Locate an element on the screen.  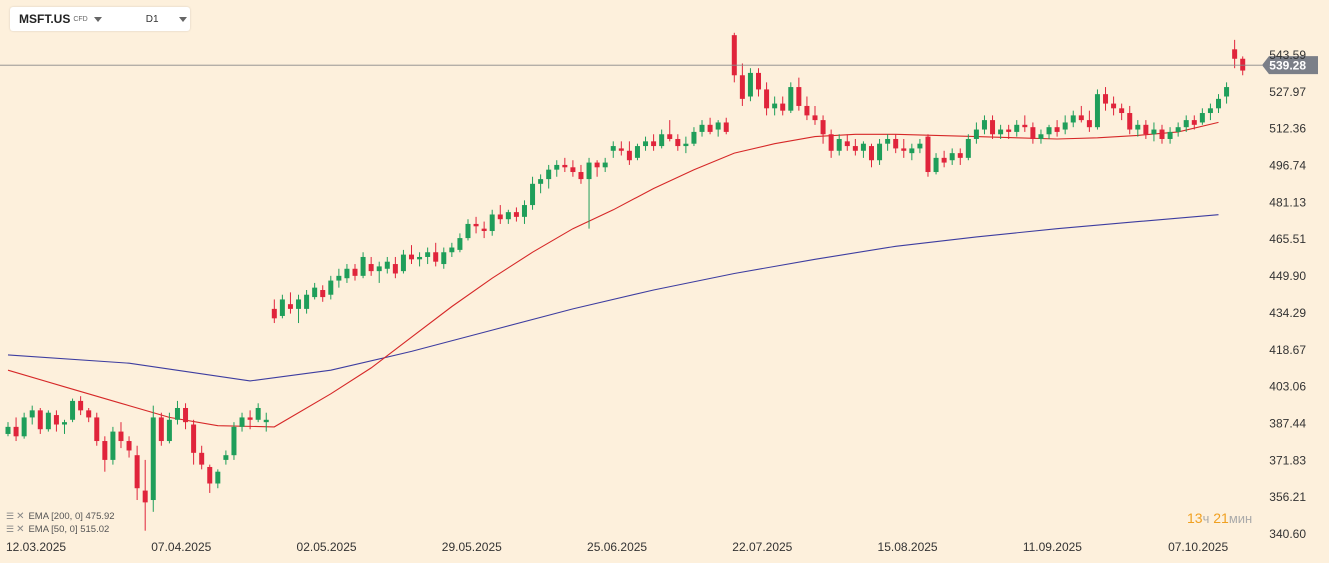
indicator-label: EMA [50, 0] 515.02 is located at coordinates (69, 529).